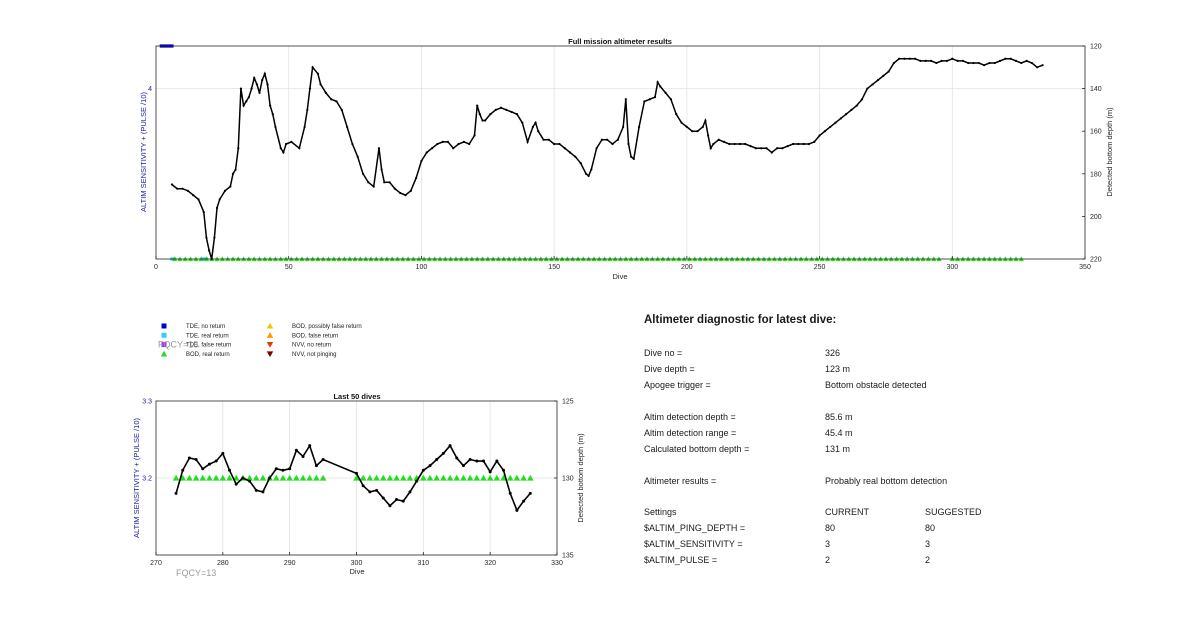 Image resolution: width=1200 pixels, height=622 pixels. Describe the element at coordinates (681, 560) in the screenshot. I see `setting-label: $ALTIM_PULSE =` at that location.